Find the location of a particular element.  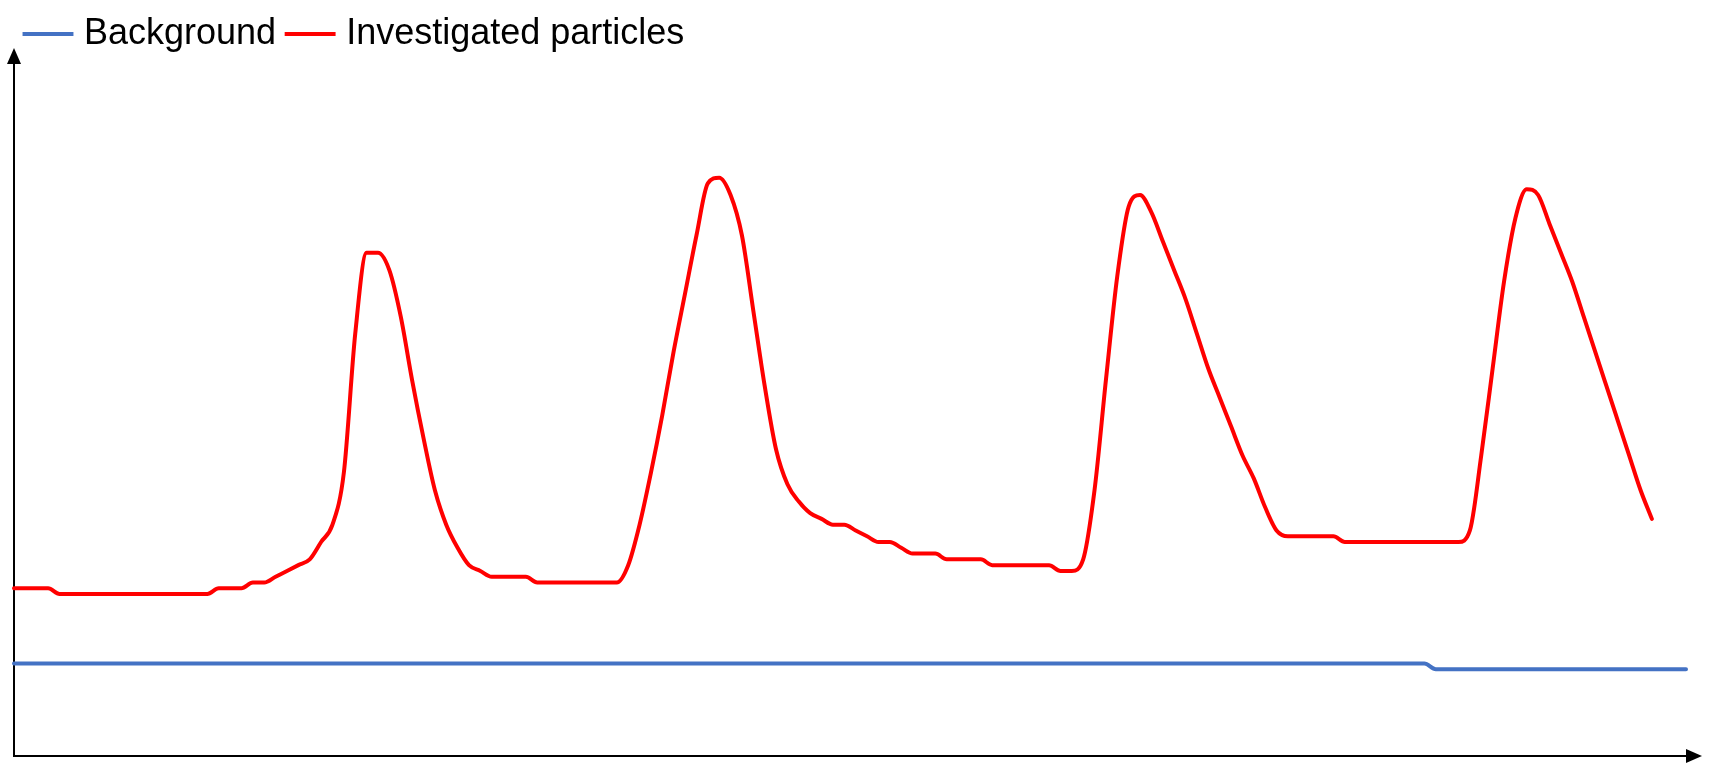

legend-label: Background is located at coordinates (180, 31).